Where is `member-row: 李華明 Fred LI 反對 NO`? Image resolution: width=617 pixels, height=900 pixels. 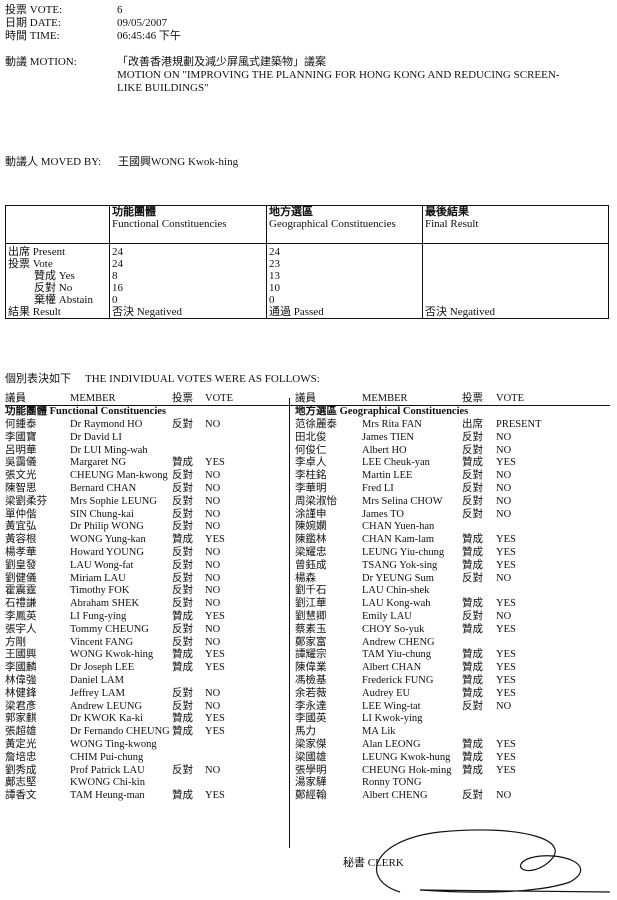 member-row: 李華明 Fred LI 反對 NO is located at coordinates (435, 488).